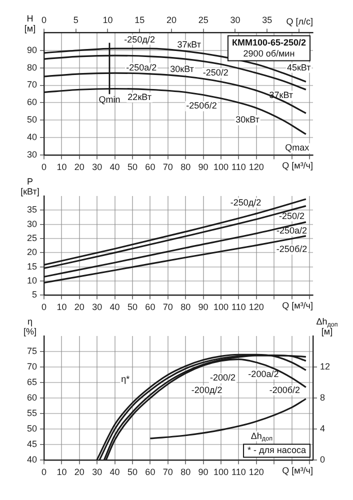 The width and height of the screenshot is (353, 500). What do you see at coordinates (31, 351) in the screenshot?
I see `y-tick-label: 75` at bounding box center [31, 351].